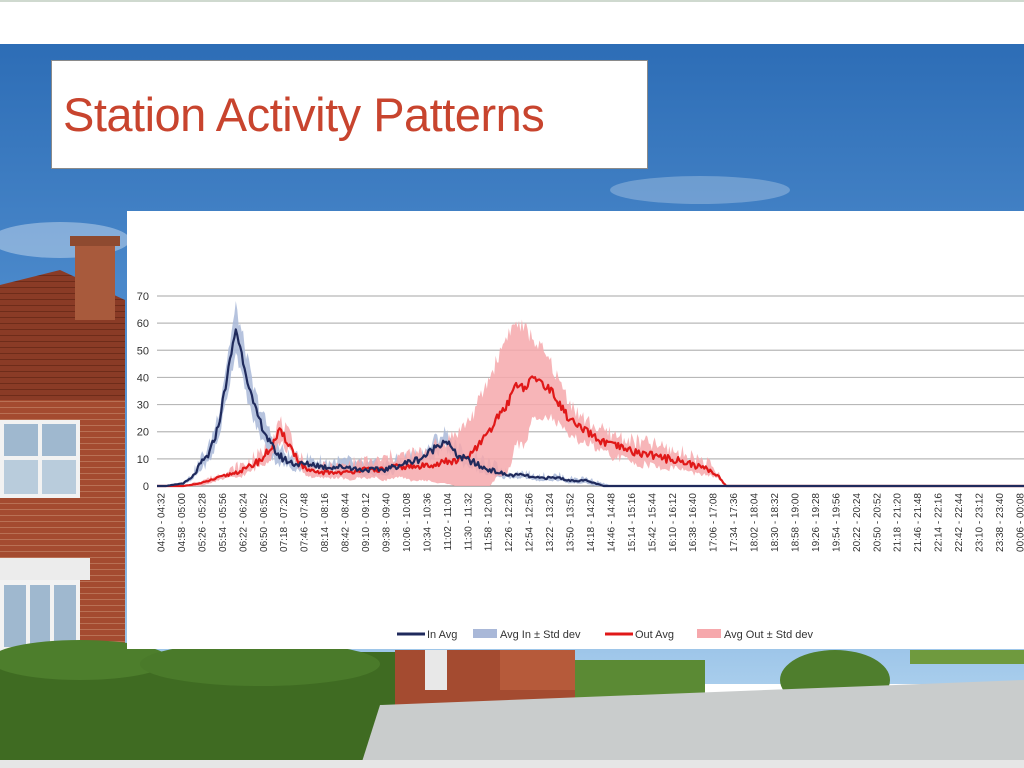 The image size is (1024, 768). Describe the element at coordinates (448, 522) in the screenshot. I see `x-tick-label: 11:02 - 11:04` at that location.